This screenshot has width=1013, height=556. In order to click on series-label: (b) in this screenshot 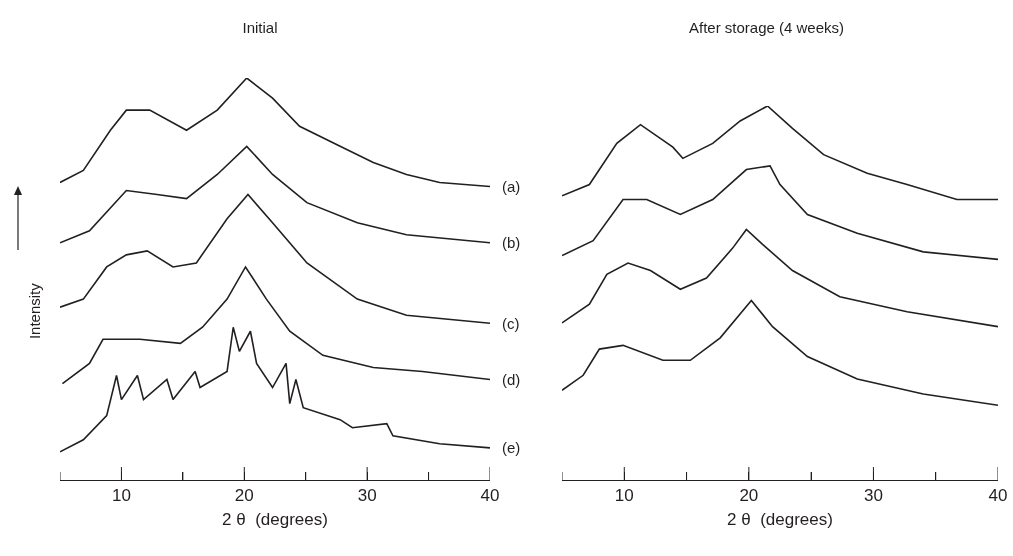, I will do `click(511, 242)`.